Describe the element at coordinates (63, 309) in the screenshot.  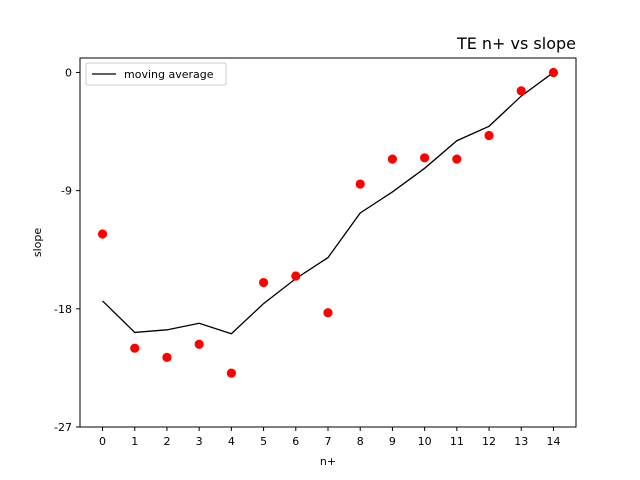
I see `y-tick-label: -18` at that location.